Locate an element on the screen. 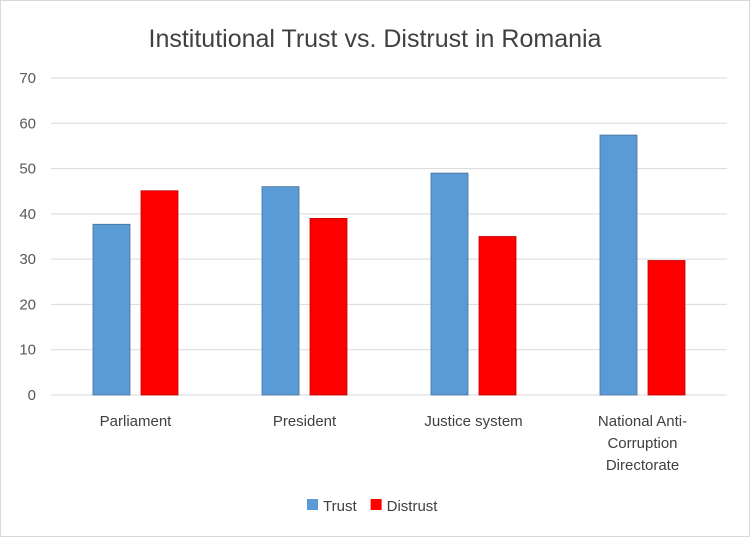 Image resolution: width=750 pixels, height=537 pixels. legend-label-distrust: Distrust is located at coordinates (413, 506).